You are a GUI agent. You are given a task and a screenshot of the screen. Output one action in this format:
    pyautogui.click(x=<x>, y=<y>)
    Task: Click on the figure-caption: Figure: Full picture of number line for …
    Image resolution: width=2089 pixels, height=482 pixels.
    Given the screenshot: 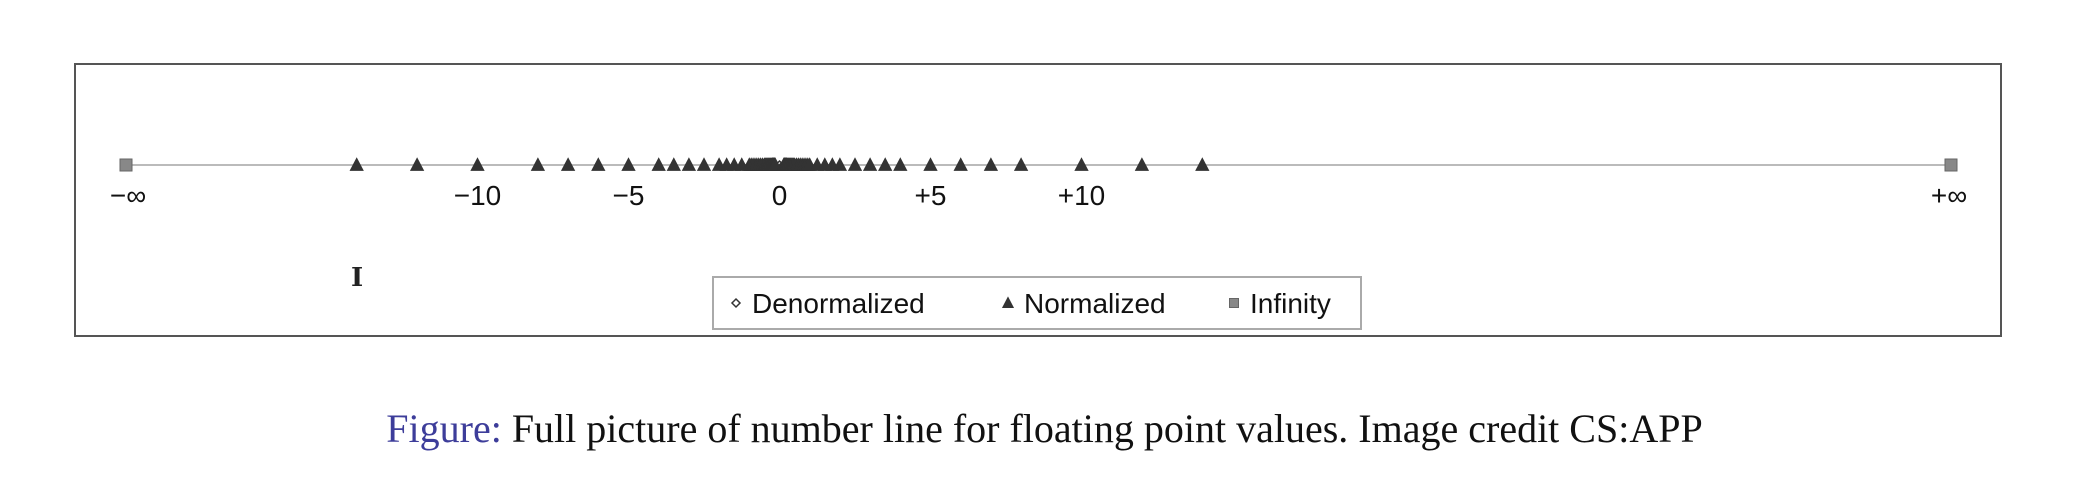 What is the action you would take?
    pyautogui.click(x=1044, y=428)
    